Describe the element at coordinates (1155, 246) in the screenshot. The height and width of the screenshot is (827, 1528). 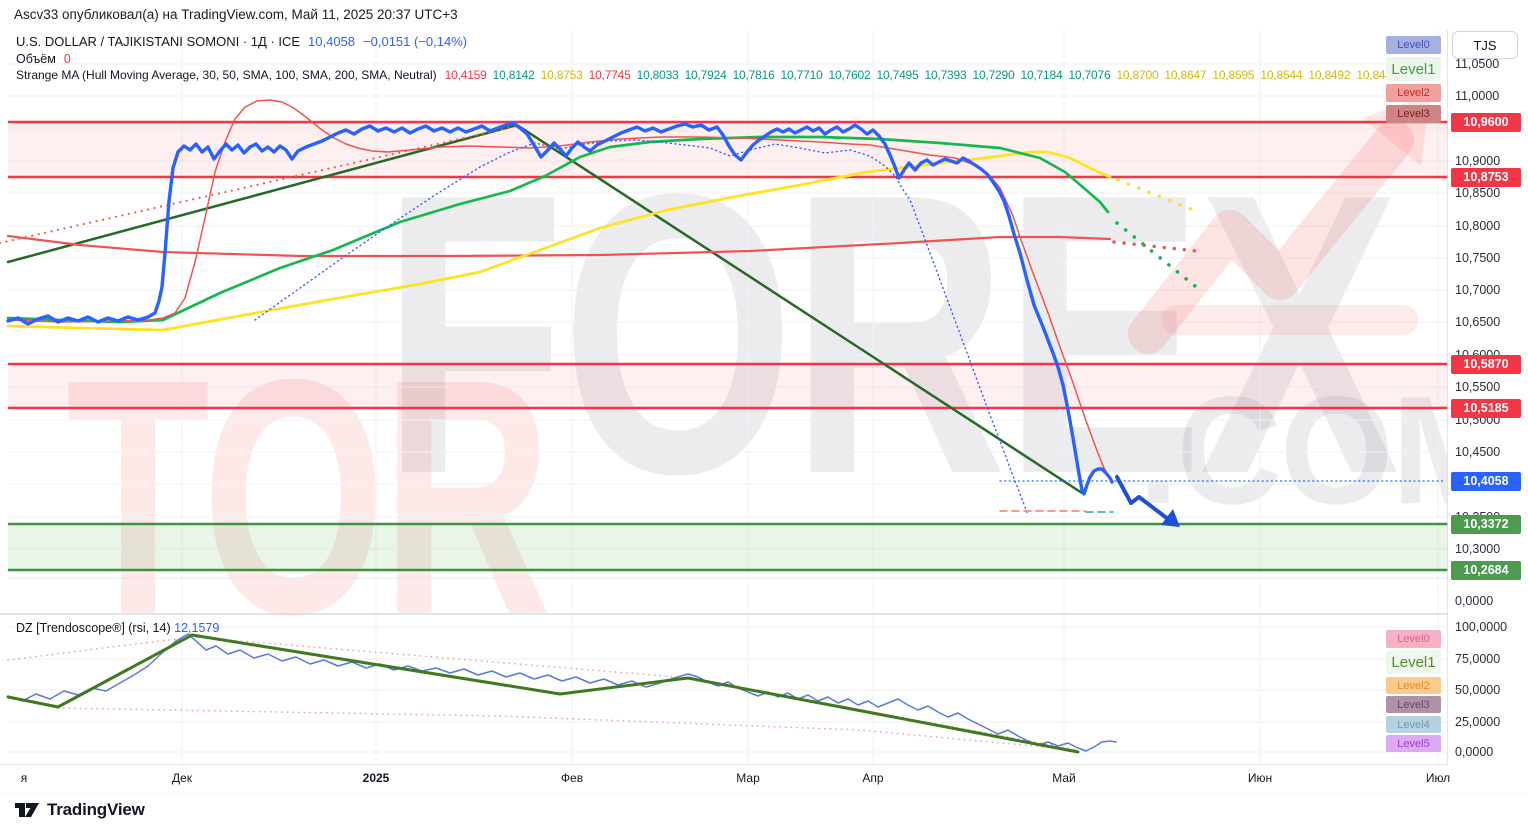
I see `sma50-projection` at that location.